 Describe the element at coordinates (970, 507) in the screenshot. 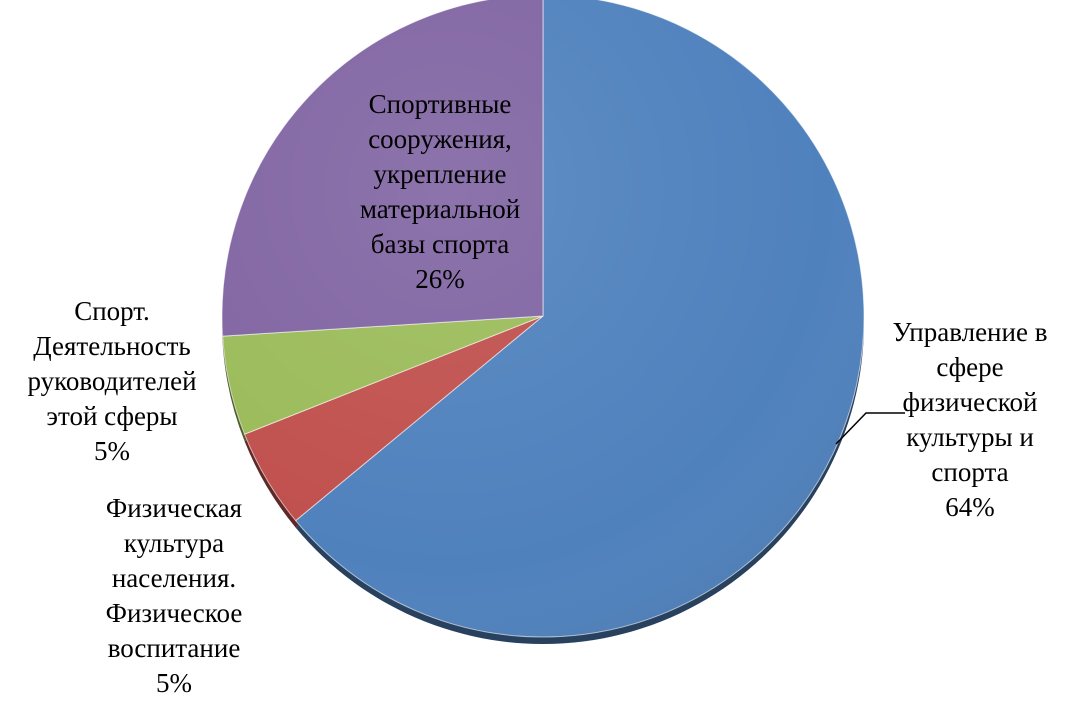

I see `slice-percent-label: 64%` at that location.